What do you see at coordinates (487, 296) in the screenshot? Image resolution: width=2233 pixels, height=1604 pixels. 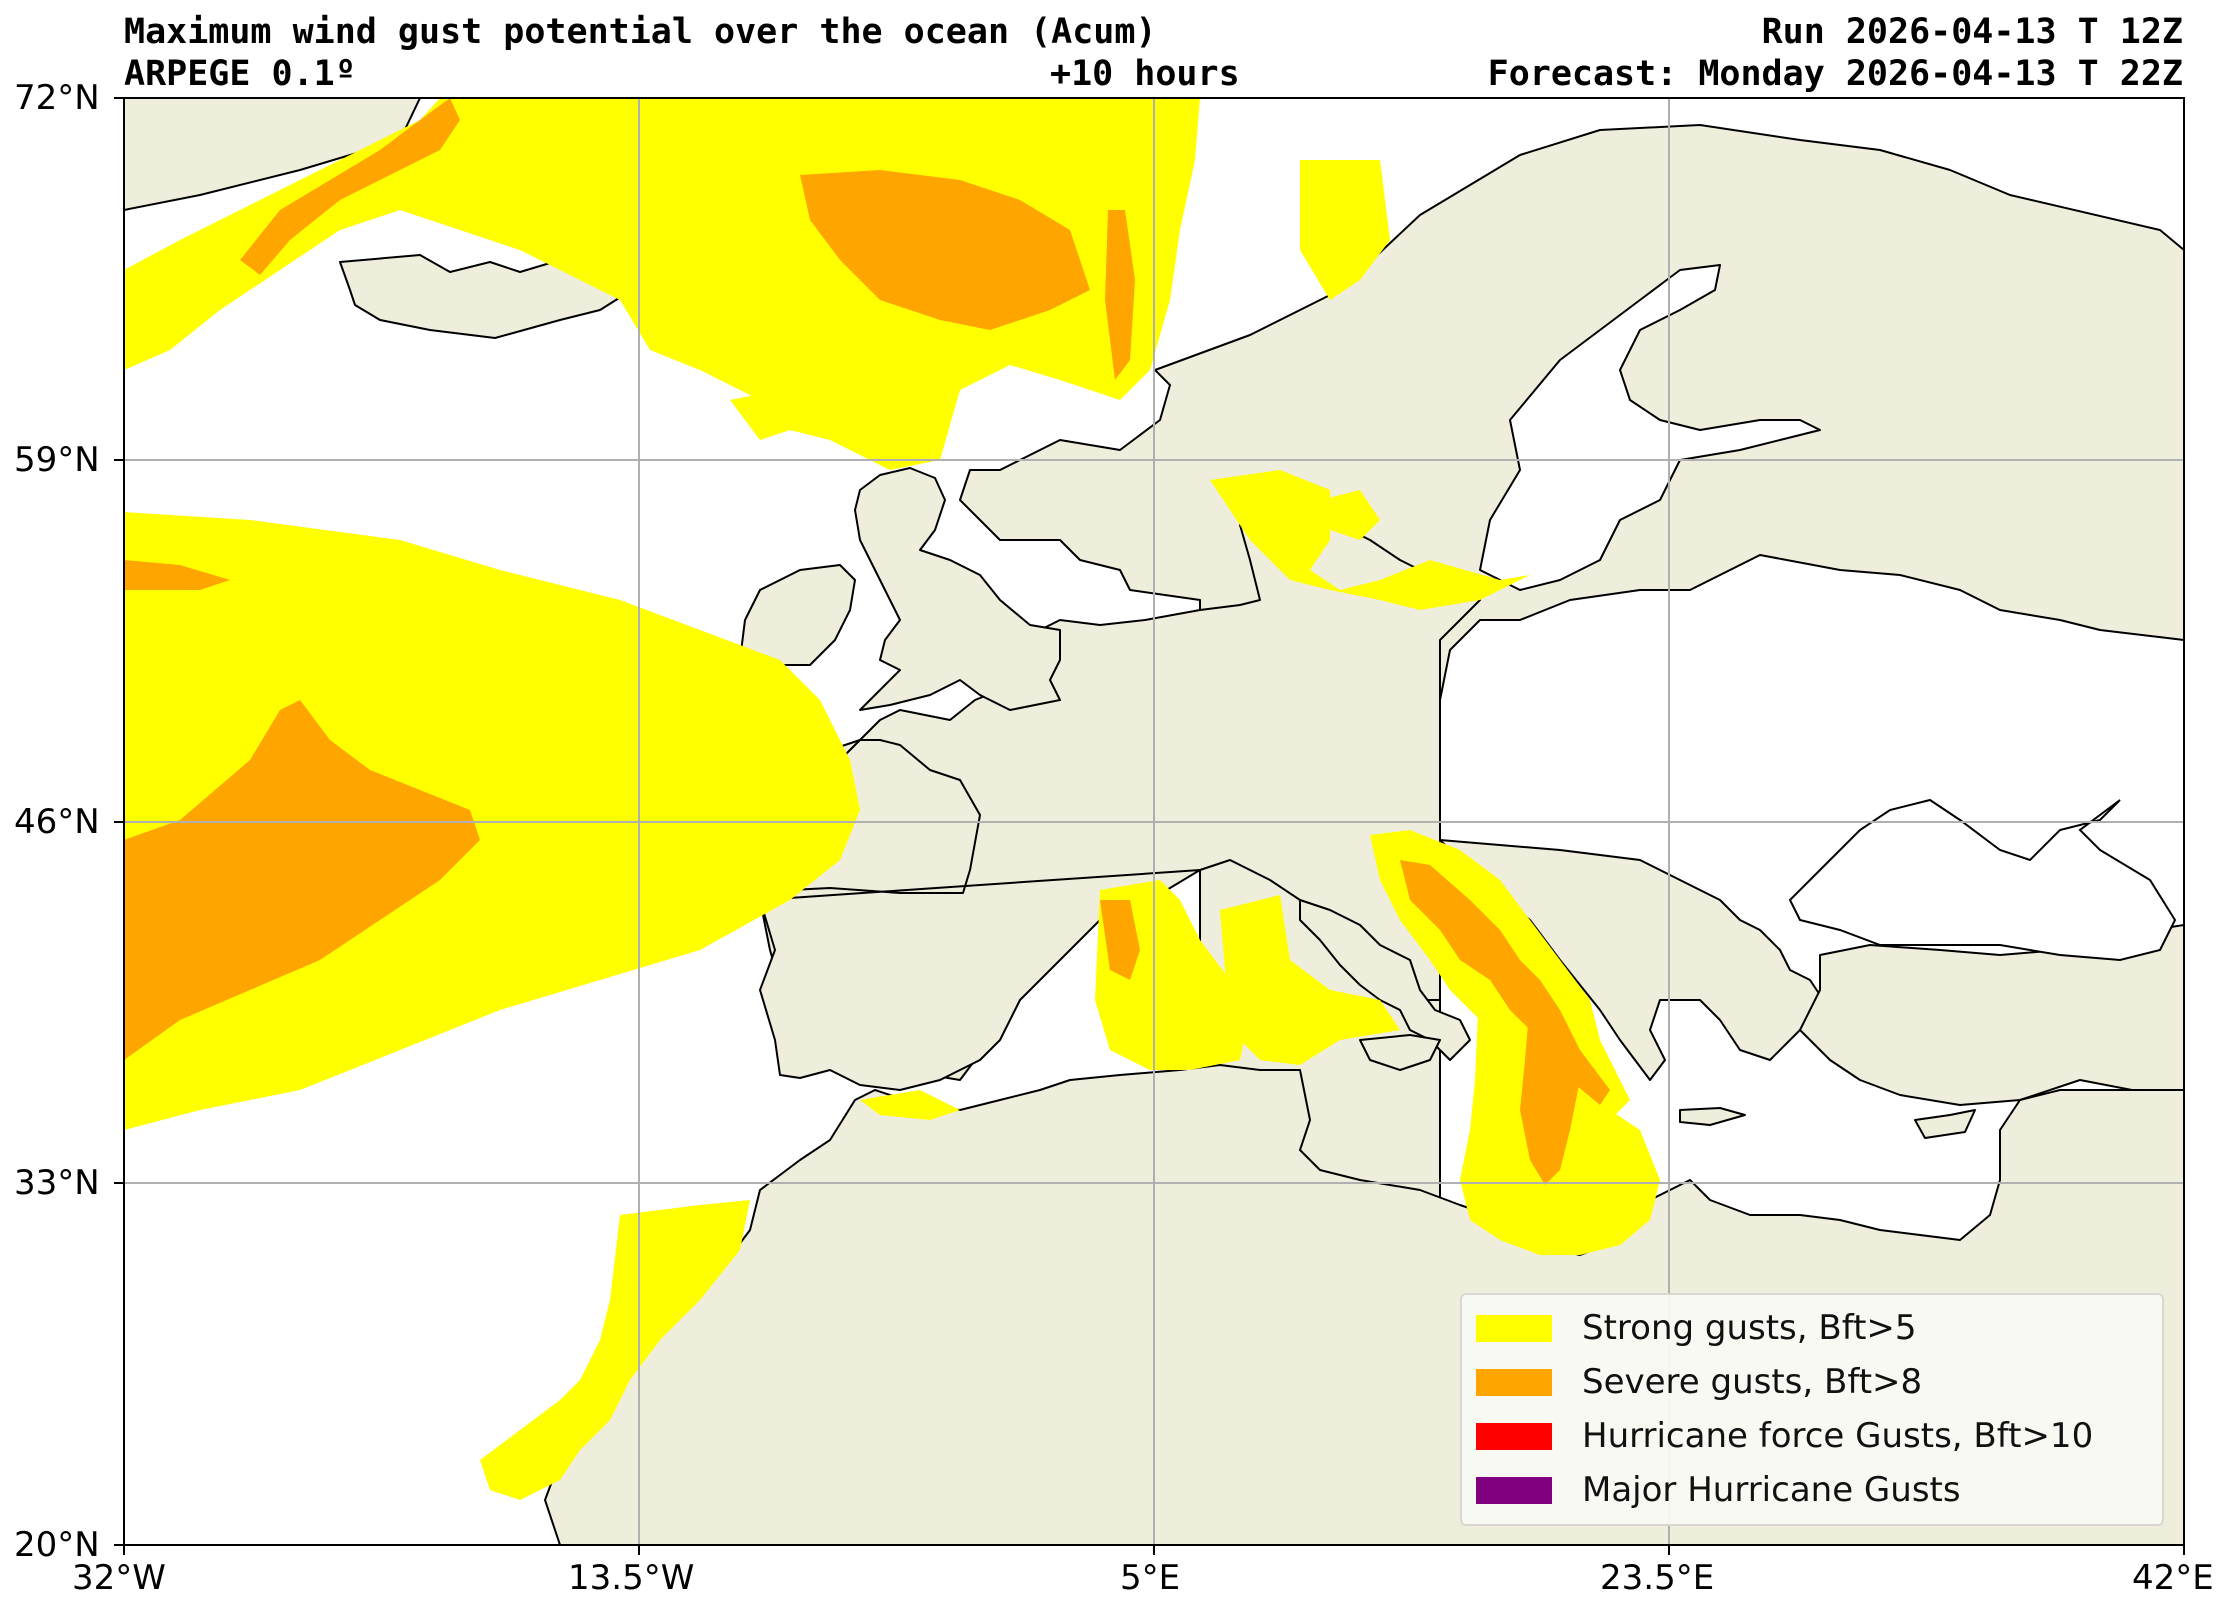 I see `land-iceland` at bounding box center [487, 296].